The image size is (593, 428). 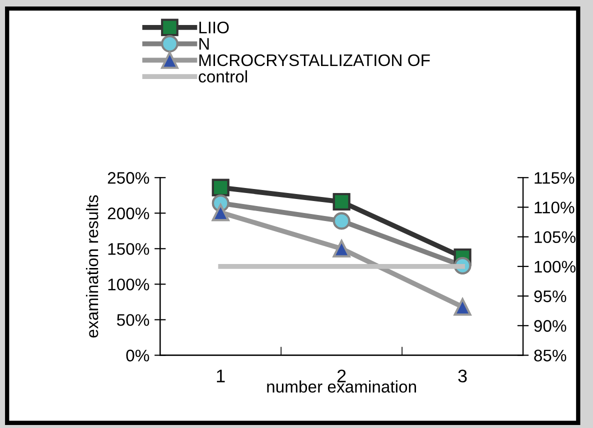 What do you see at coordinates (138, 356) in the screenshot?
I see `y-tick-label: 0%` at bounding box center [138, 356].